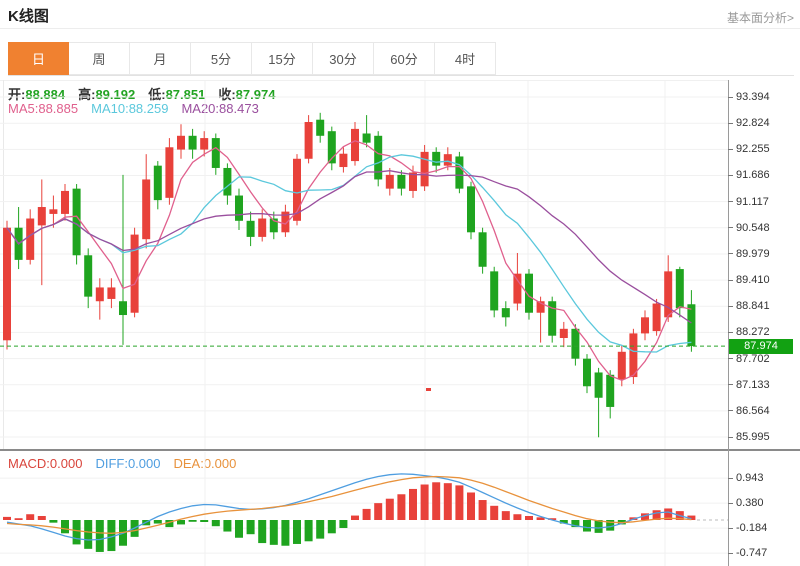 Image resolution: width=800 pixels, height=566 pixels. What do you see at coordinates (364, 80) in the screenshot?
I see `chart-top-border` at bounding box center [364, 80].